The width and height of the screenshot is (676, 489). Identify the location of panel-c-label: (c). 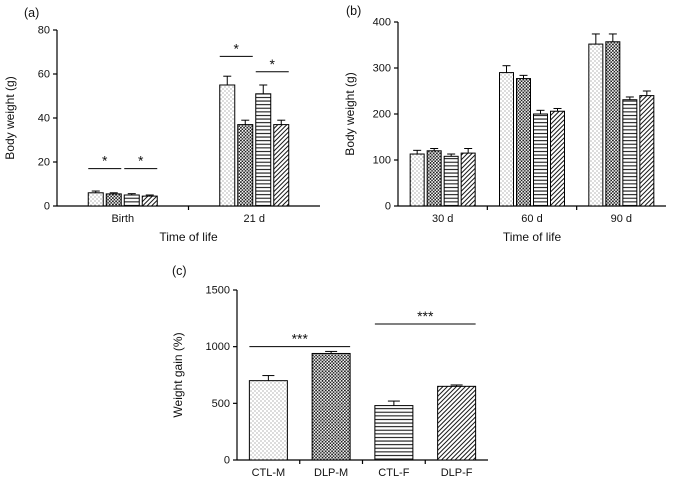
(179, 271).